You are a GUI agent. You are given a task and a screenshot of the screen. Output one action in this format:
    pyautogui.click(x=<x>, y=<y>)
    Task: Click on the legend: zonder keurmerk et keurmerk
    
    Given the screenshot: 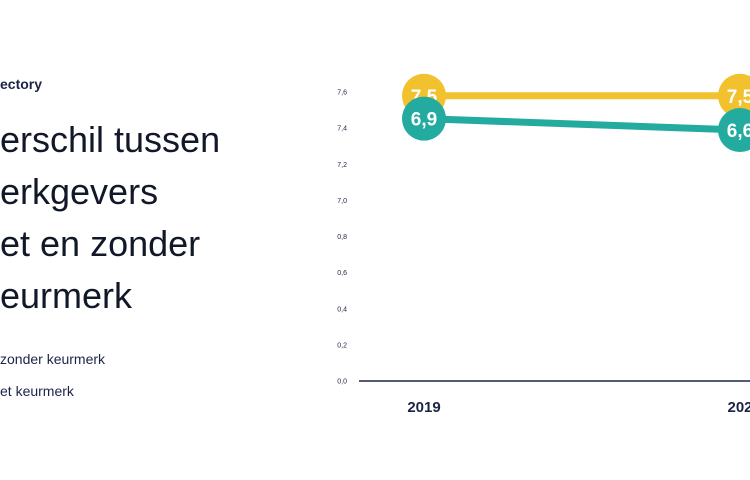 What is the action you would take?
    pyautogui.click(x=52, y=375)
    